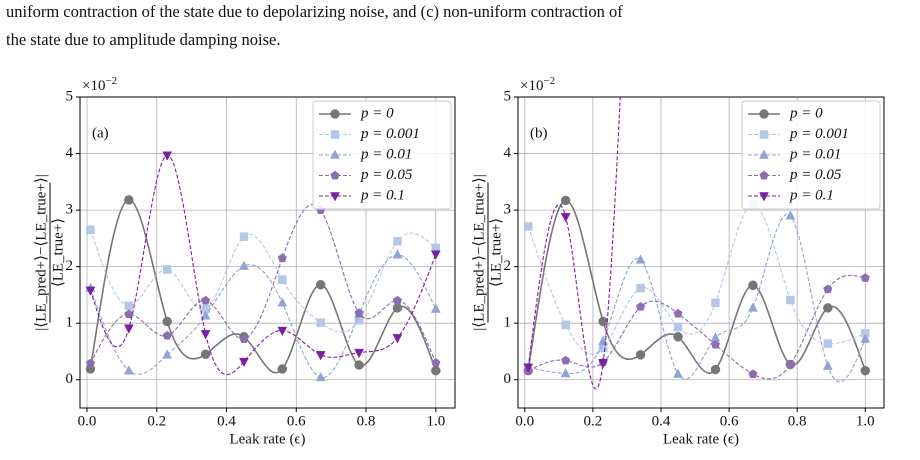 The image size is (920, 460). What do you see at coordinates (539, 133) in the screenshot?
I see `panel-label: (b)` at bounding box center [539, 133].